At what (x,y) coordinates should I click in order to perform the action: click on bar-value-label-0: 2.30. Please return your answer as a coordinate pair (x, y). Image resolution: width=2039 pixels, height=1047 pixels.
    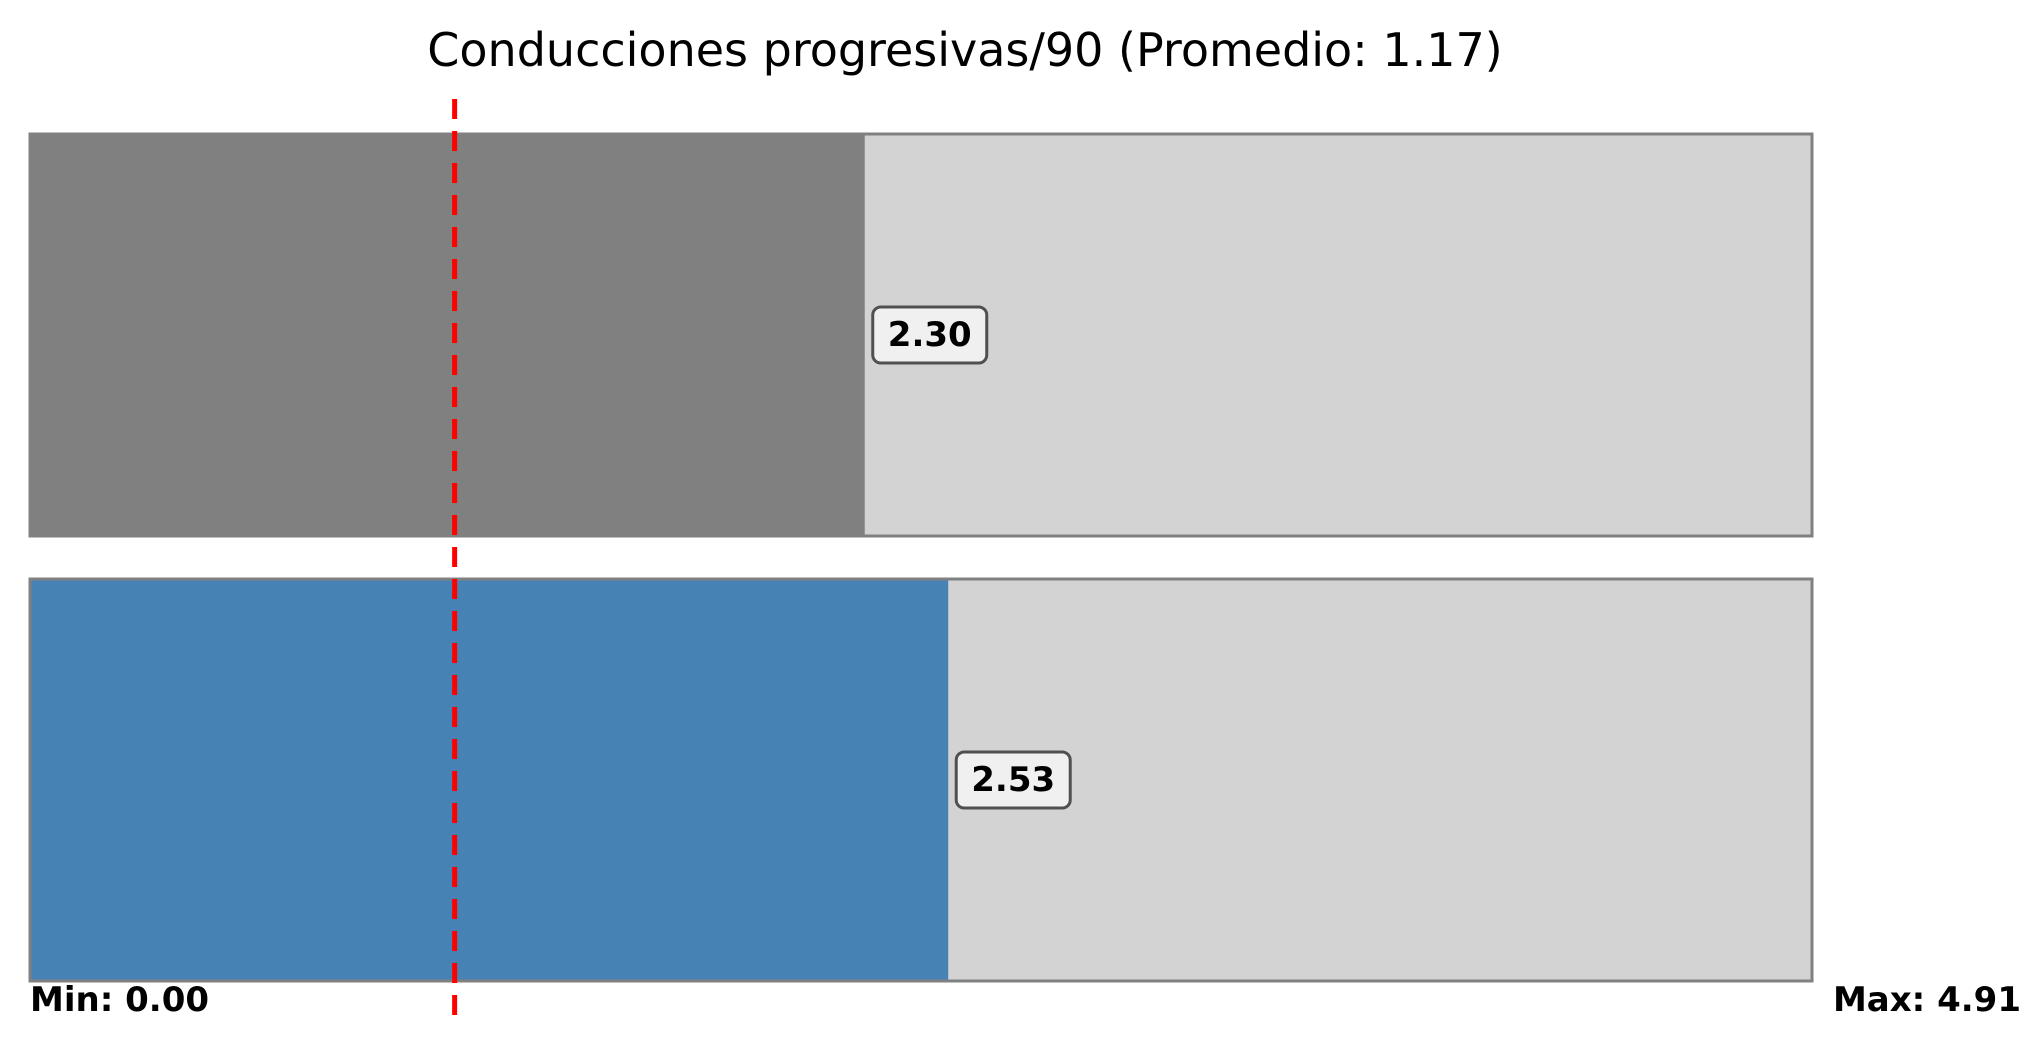
    Looking at the image, I should click on (930, 335).